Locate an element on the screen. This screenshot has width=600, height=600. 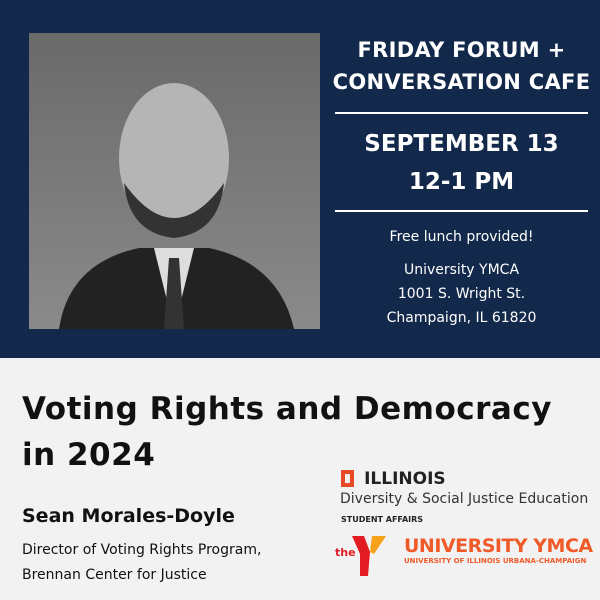
ymca-name: UNIVERSITY YMCA is located at coordinates (498, 546).